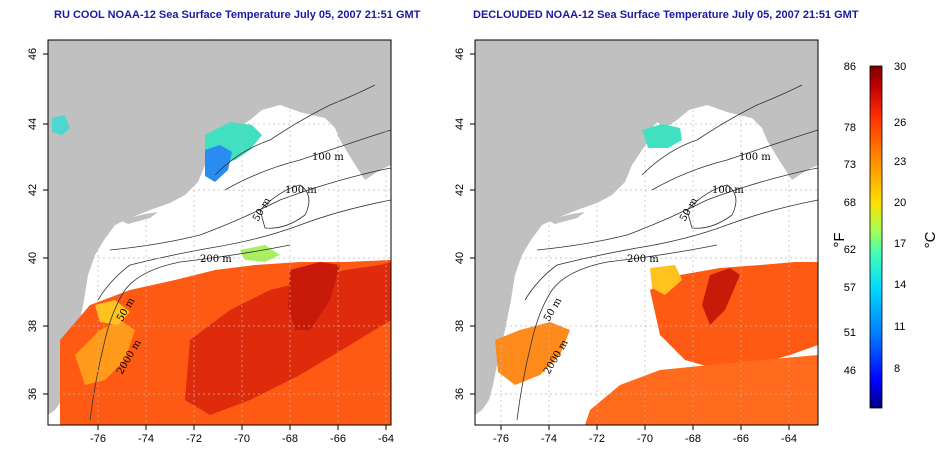 The height and width of the screenshot is (475, 950). Describe the element at coordinates (900, 285) in the screenshot. I see `colorbar-c-tick: 14` at that location.